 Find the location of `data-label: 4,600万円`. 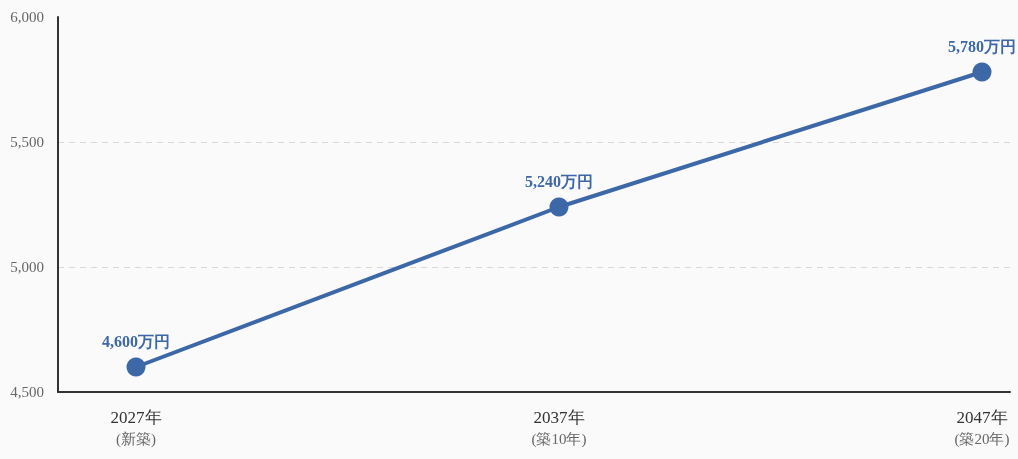

data-label: 4,600万円 is located at coordinates (136, 341).